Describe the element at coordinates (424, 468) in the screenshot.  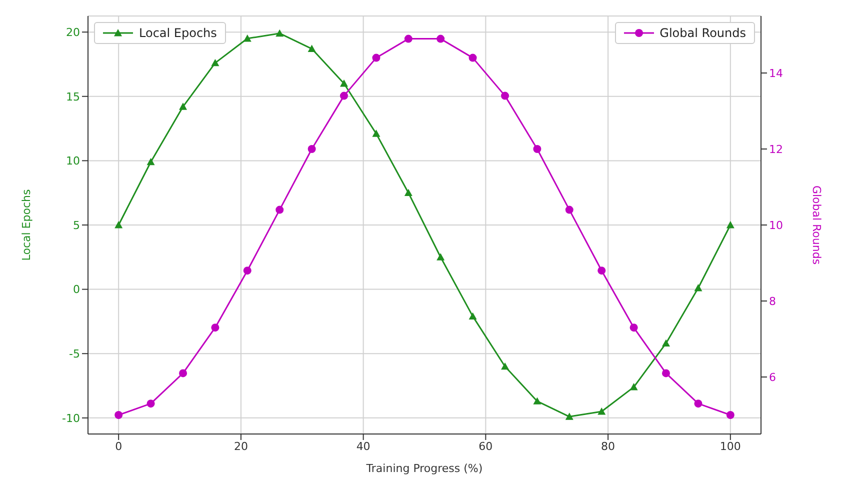
I see `x-axis-title: Training Progress (%)` at that location.